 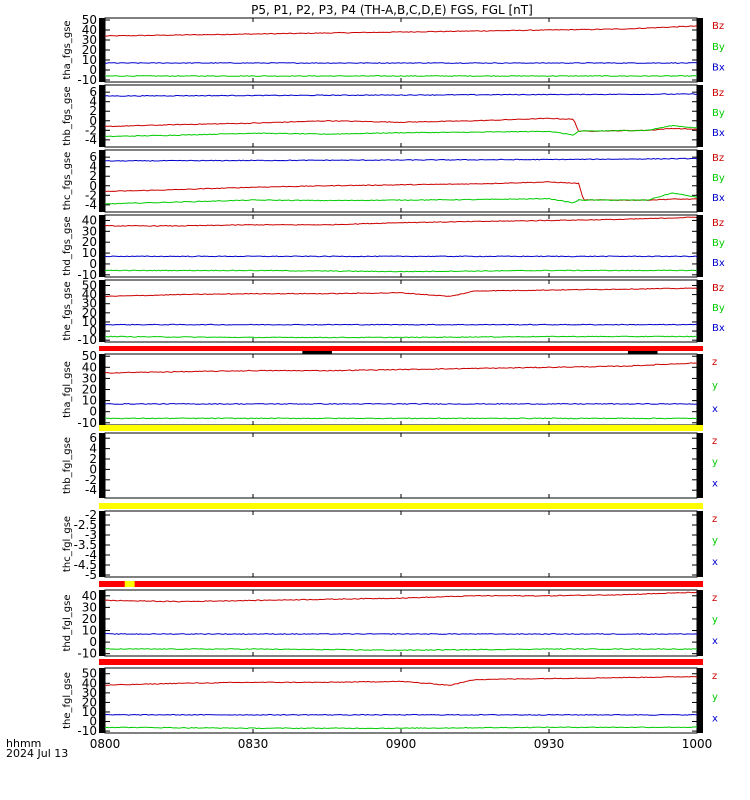 I want to click on y-axis-label: tha_fgs_gse, so click(x=67, y=49).